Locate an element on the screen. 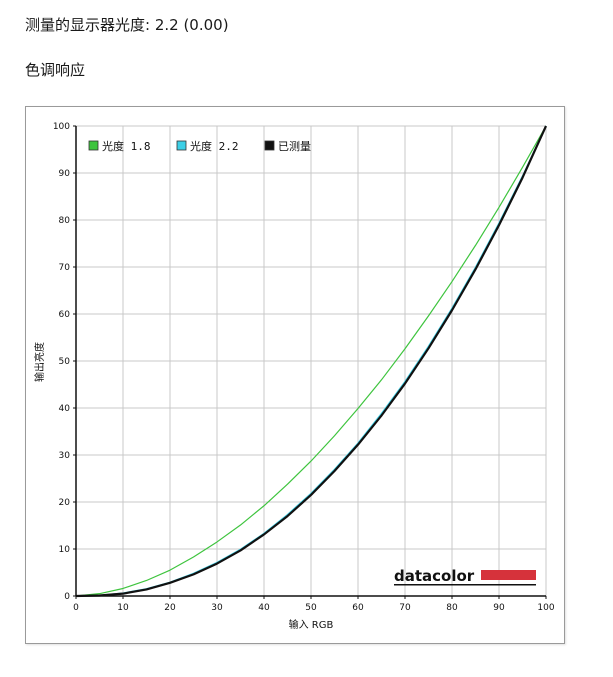 This screenshot has height=677, width=613. measured-gamma-text: 测量的显示器光度: 2.2 (0.00) is located at coordinates (127, 25).